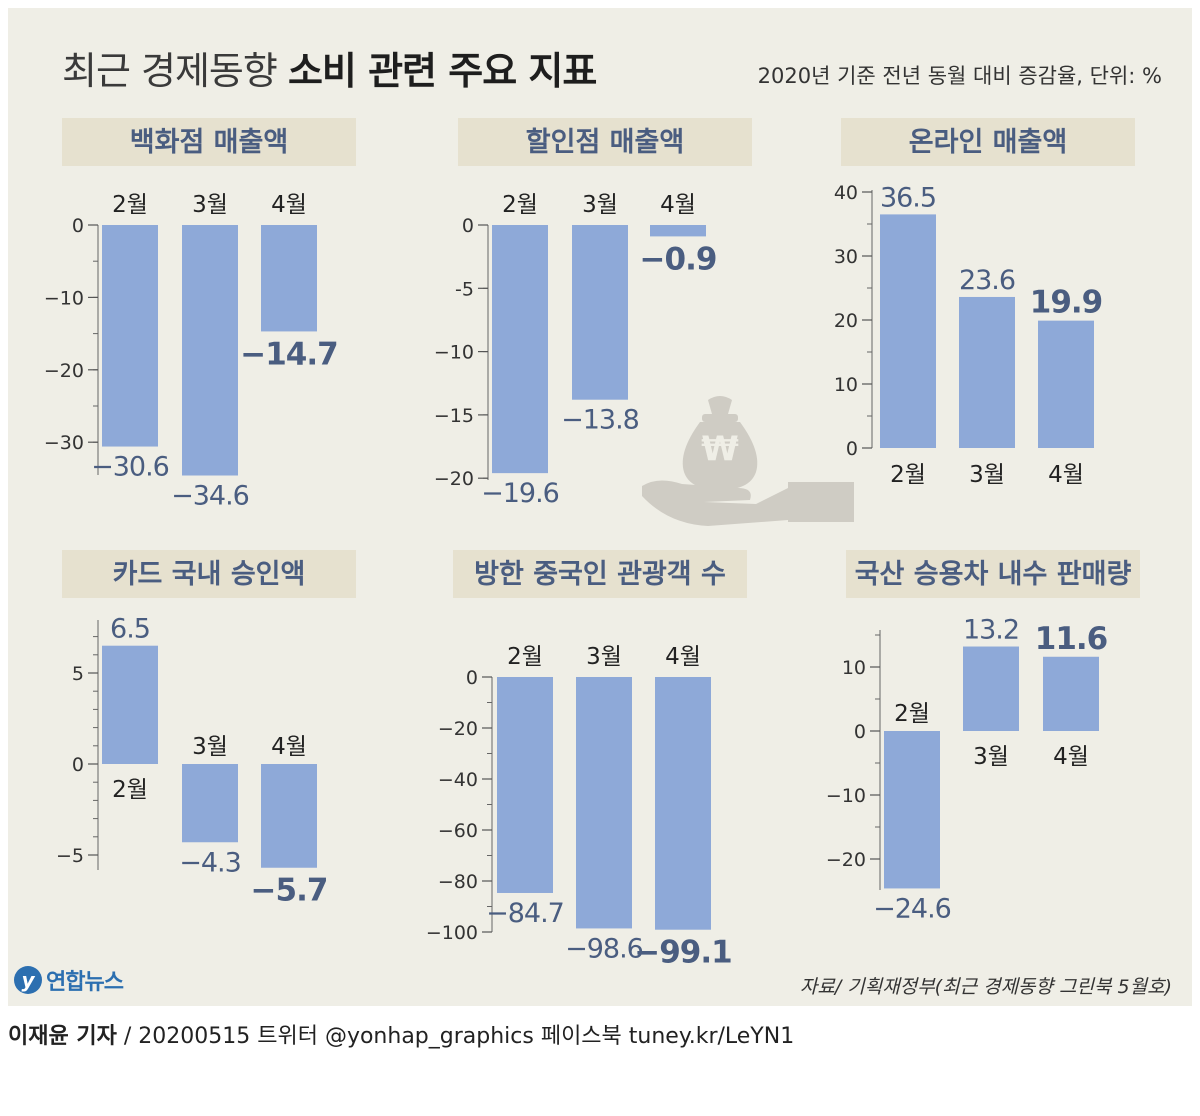  I want to click on chart3-tick-label: 40, so click(846, 193).